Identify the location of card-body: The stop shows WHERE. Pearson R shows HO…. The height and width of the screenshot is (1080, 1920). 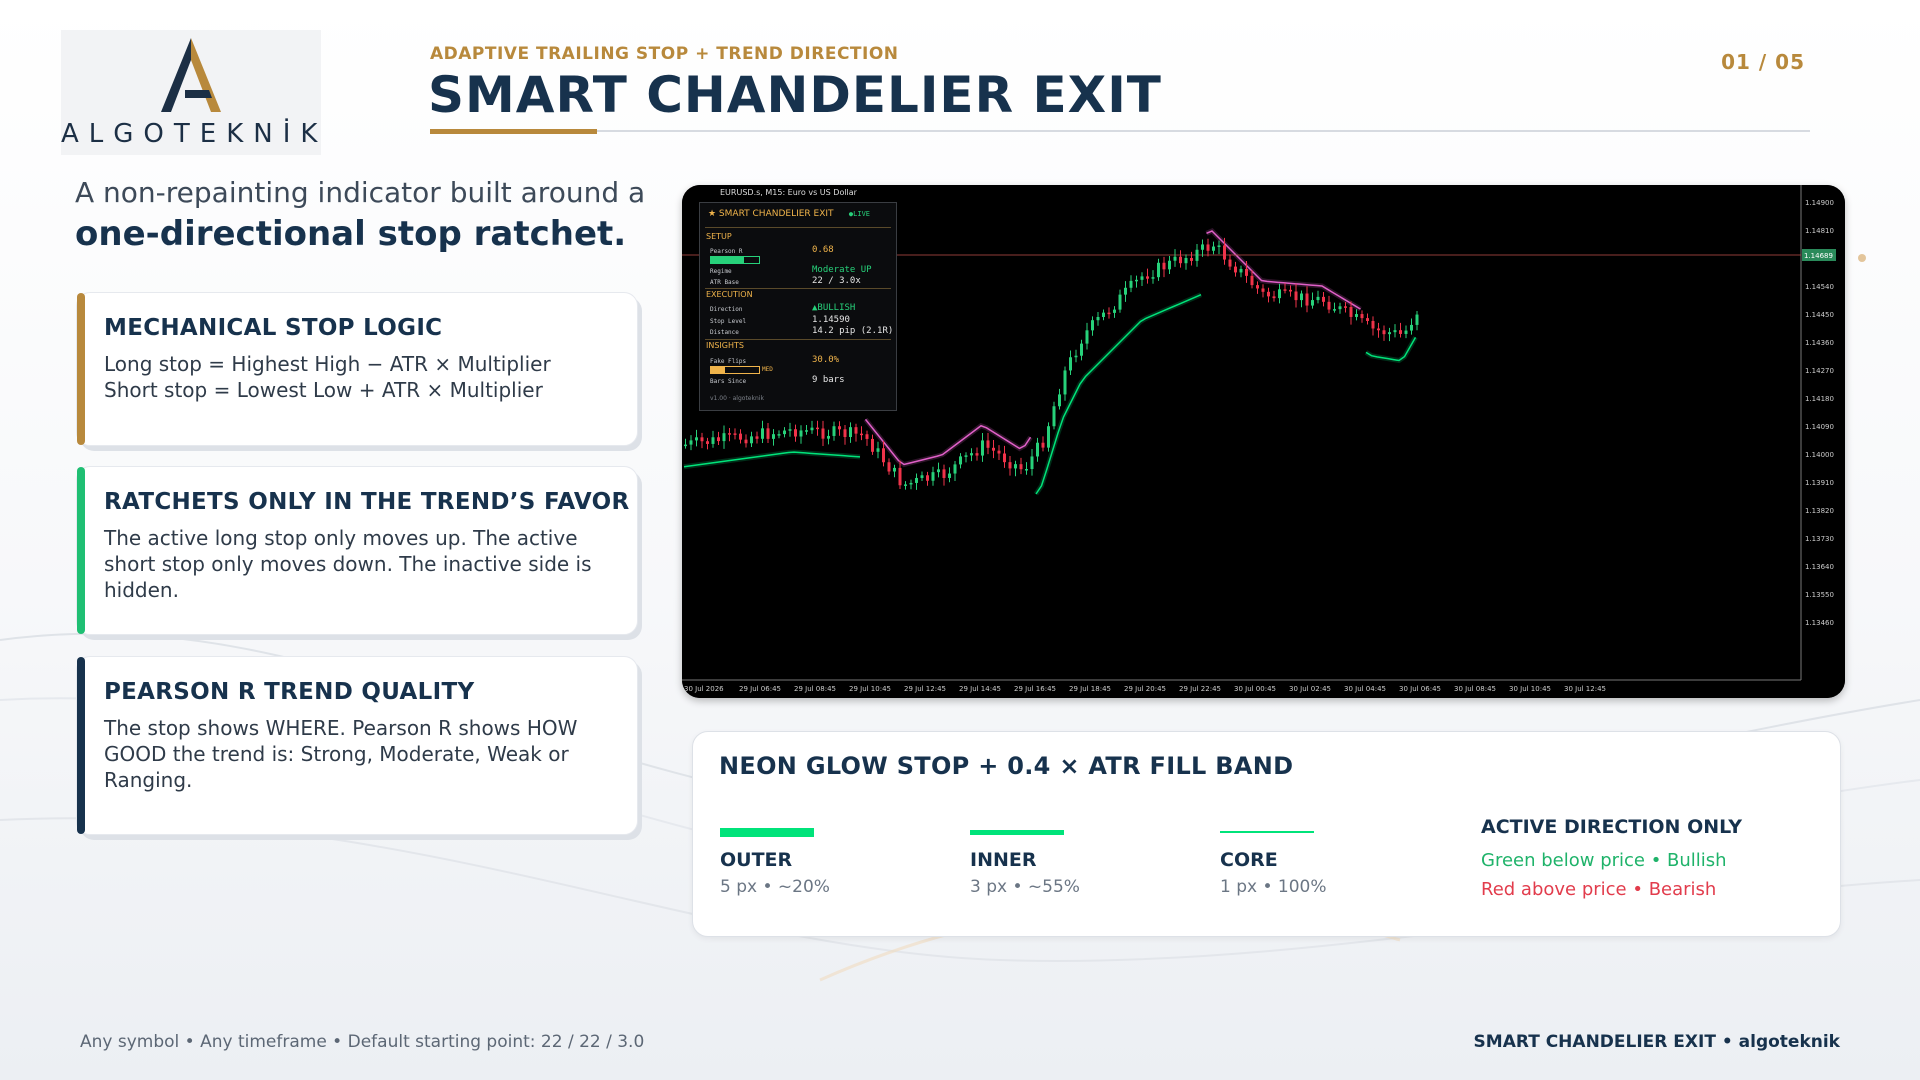
(341, 754).